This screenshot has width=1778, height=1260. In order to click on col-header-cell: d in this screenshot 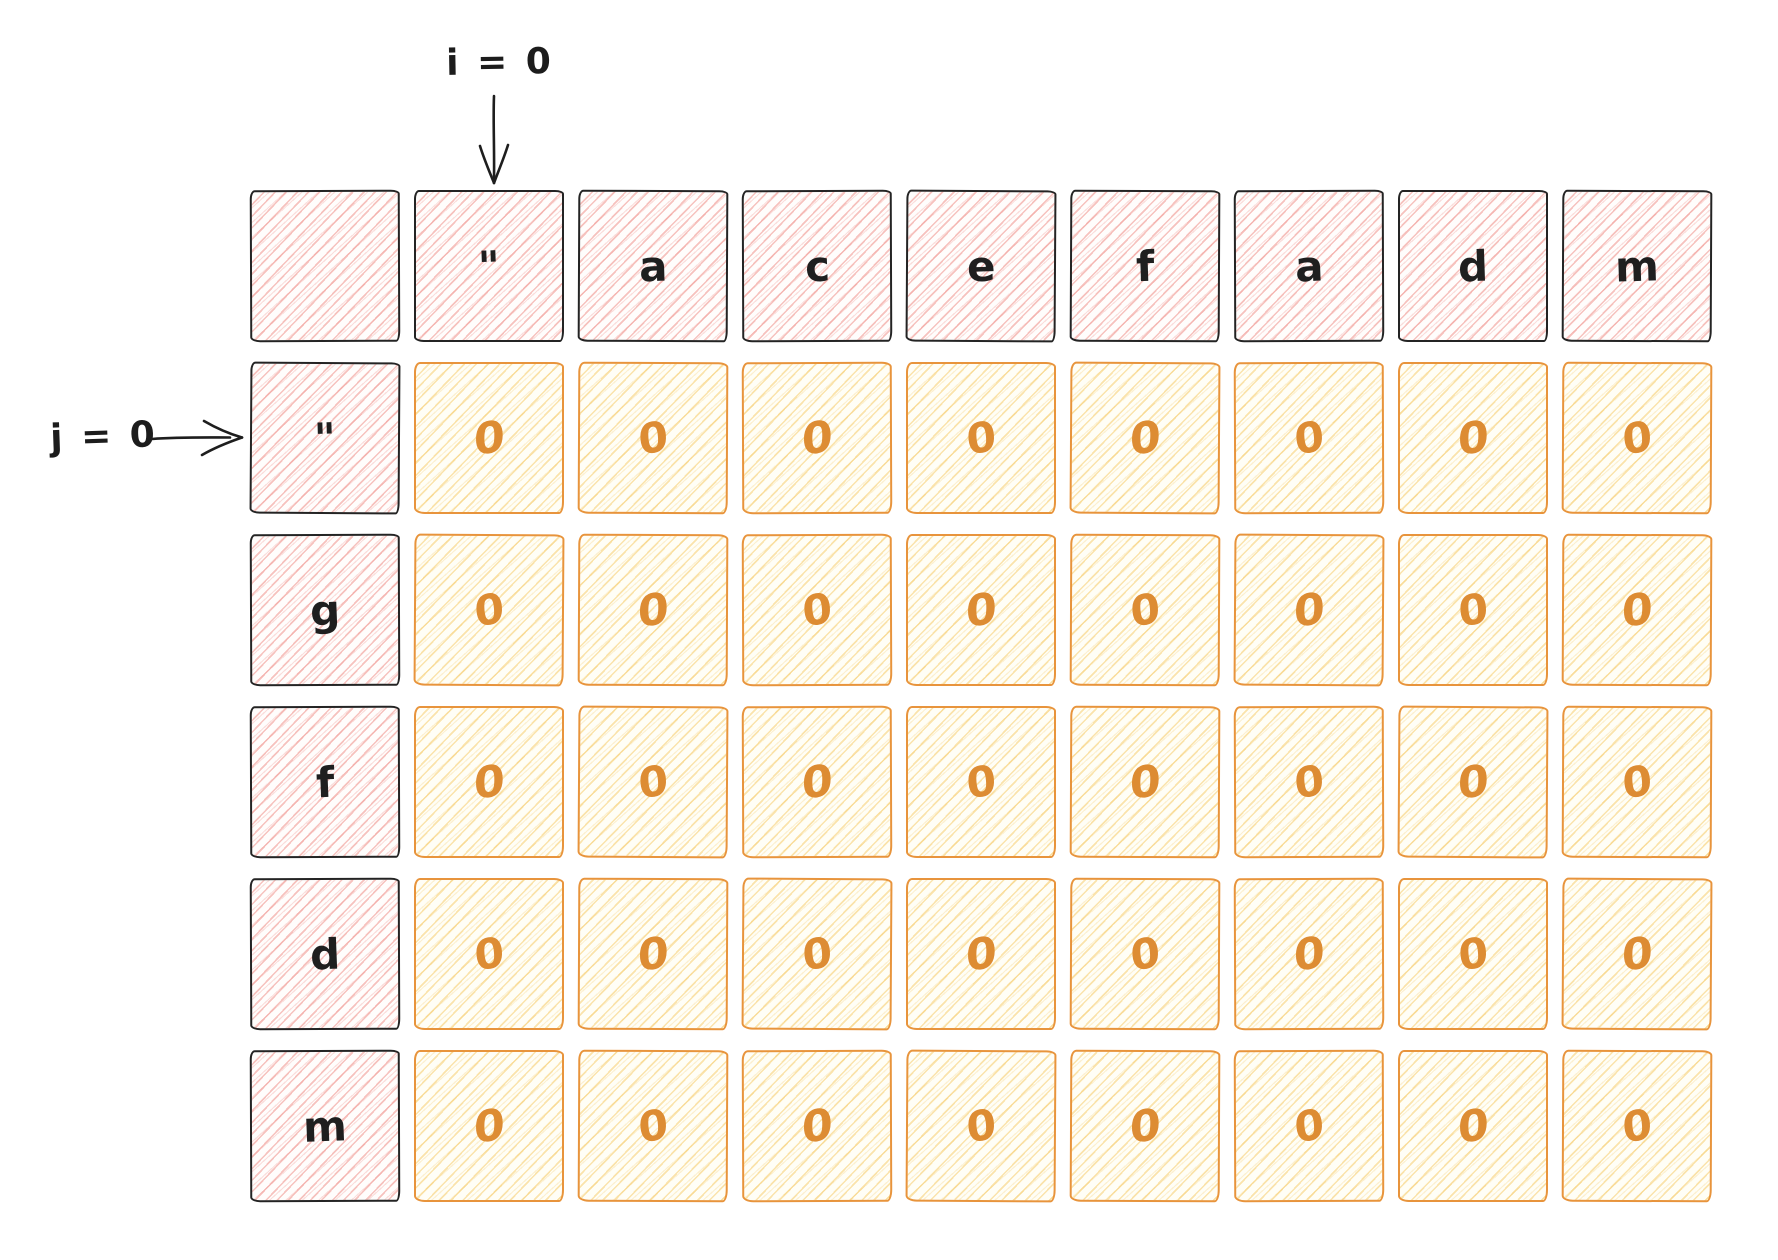, I will do `click(1473, 266)`.